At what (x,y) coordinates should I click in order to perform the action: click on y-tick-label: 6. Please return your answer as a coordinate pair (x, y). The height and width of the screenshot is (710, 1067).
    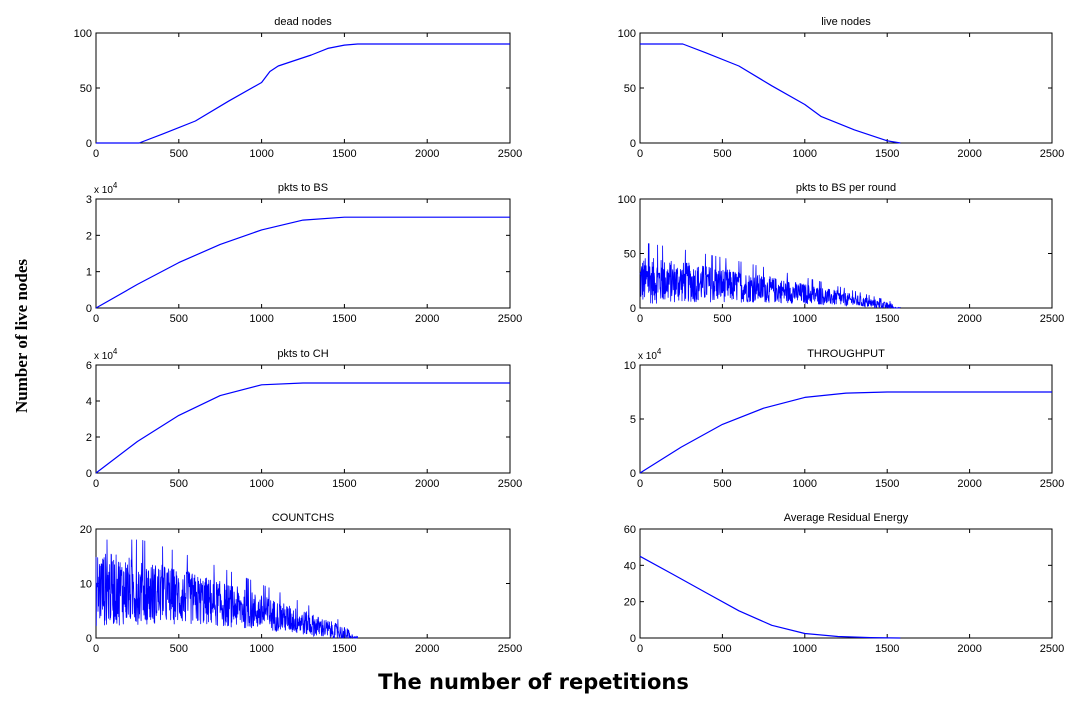
    Looking at the image, I should click on (89, 366).